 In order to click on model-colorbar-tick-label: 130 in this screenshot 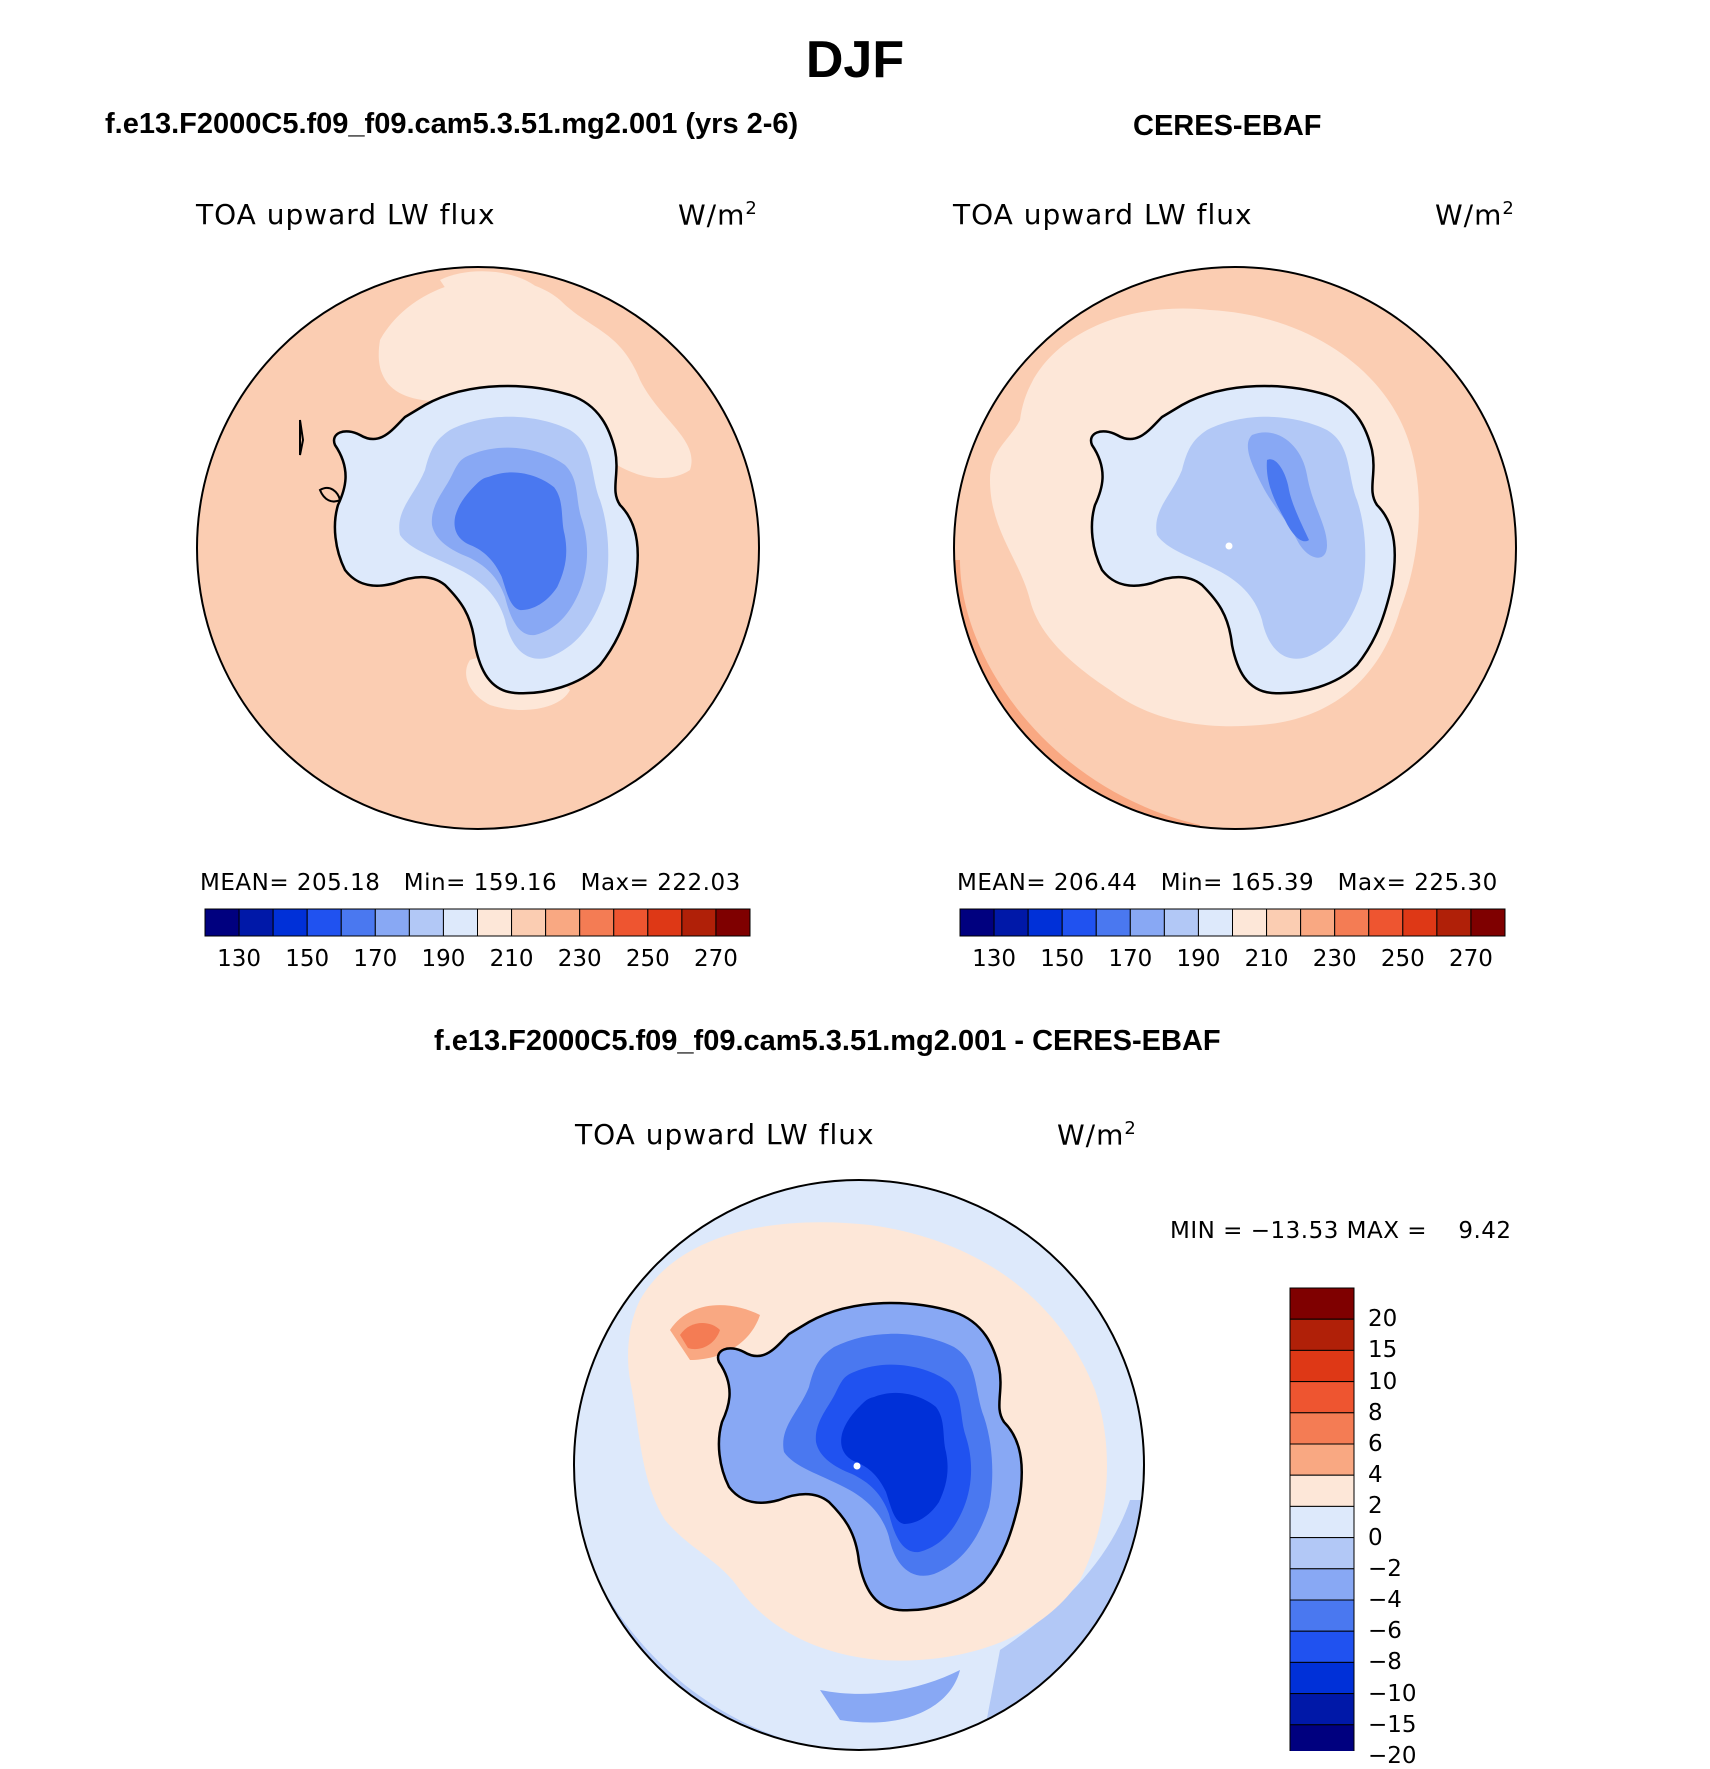, I will do `click(239, 959)`.